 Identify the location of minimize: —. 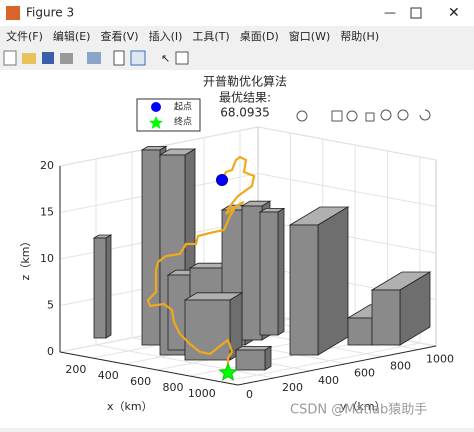
(390, 13).